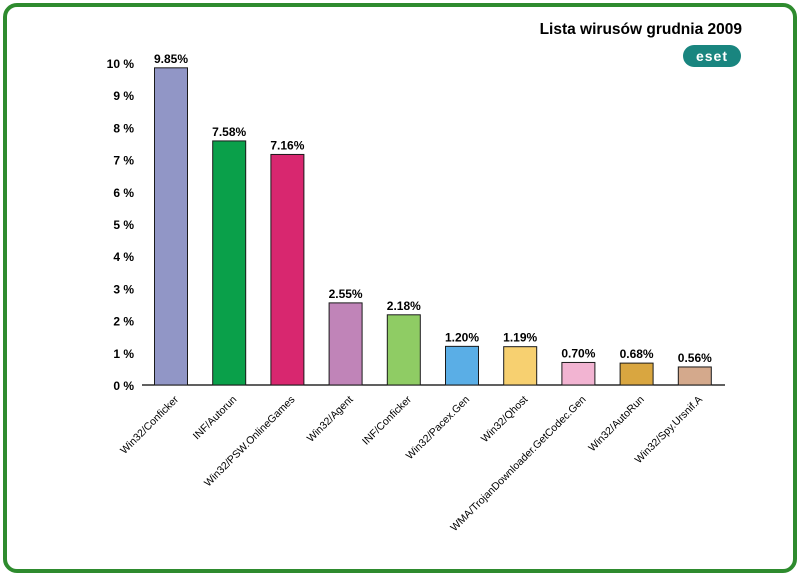 This screenshot has height=576, width=800. I want to click on y-tick-label: 5 %, so click(123, 225).